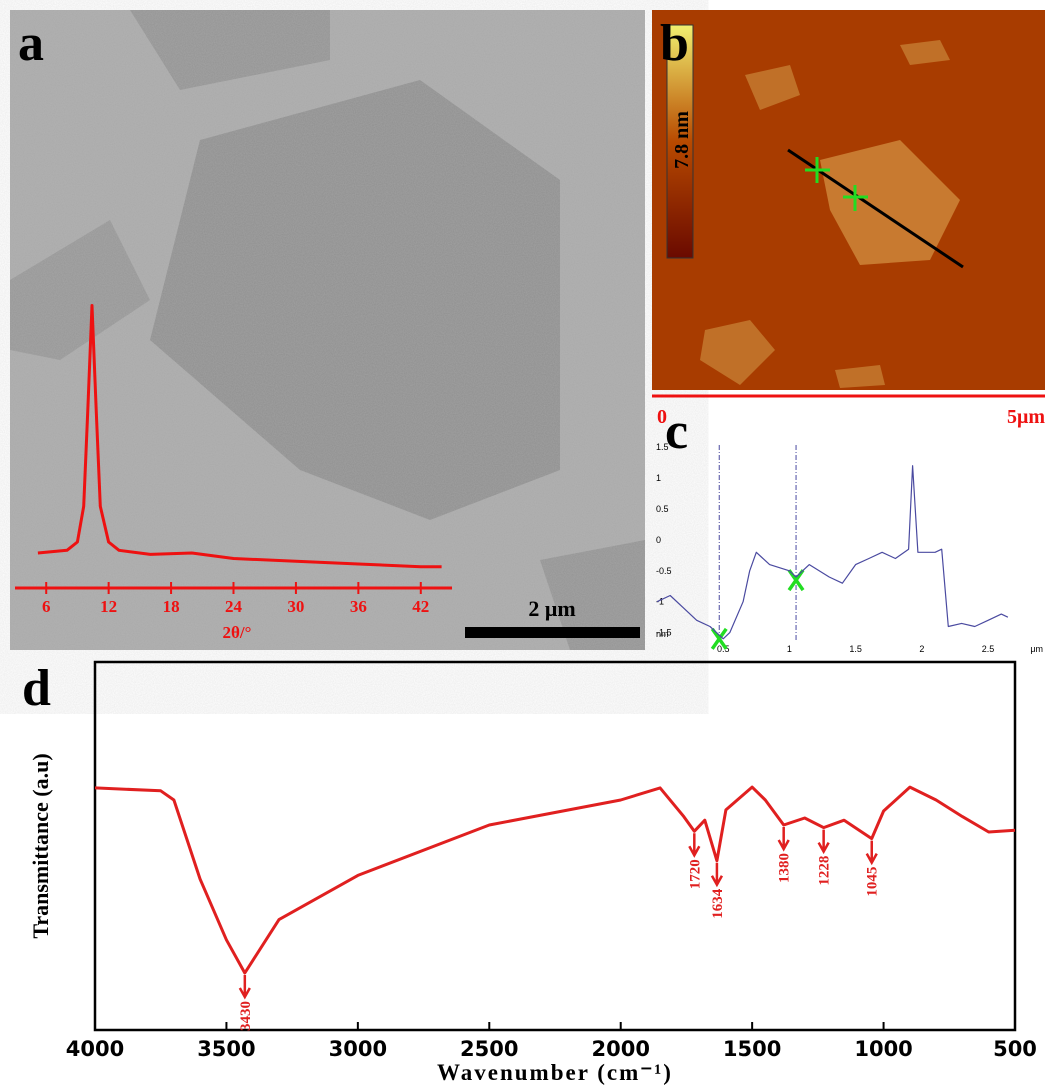 The height and width of the screenshot is (1086, 1051). What do you see at coordinates (46, 606) in the screenshot?
I see `x-tick-label: 6` at bounding box center [46, 606].